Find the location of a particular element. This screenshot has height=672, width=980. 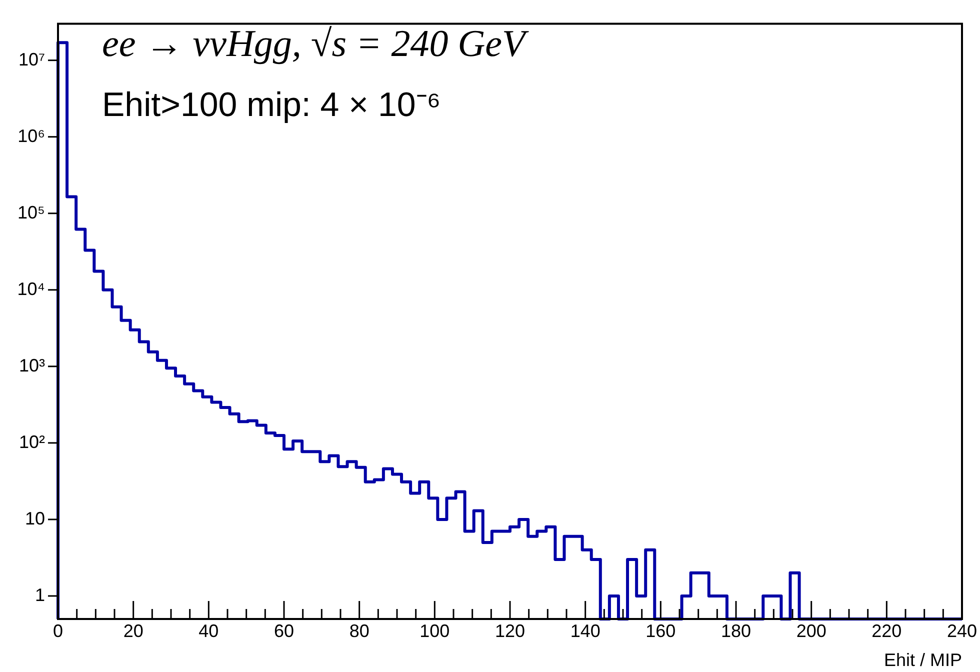

x-tick-label: 200 is located at coordinates (811, 630).